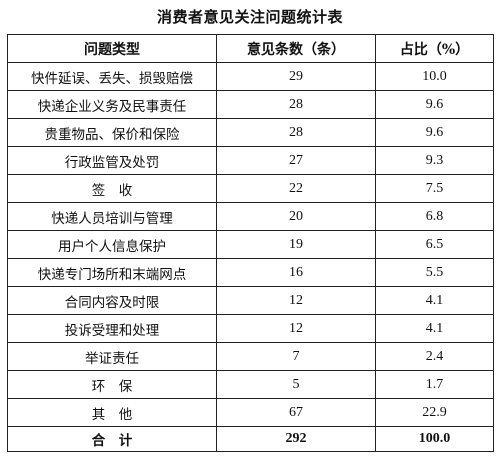 The image size is (500, 459). Describe the element at coordinates (434, 244) in the screenshot. I see `ratio-cell: 6.5` at that location.